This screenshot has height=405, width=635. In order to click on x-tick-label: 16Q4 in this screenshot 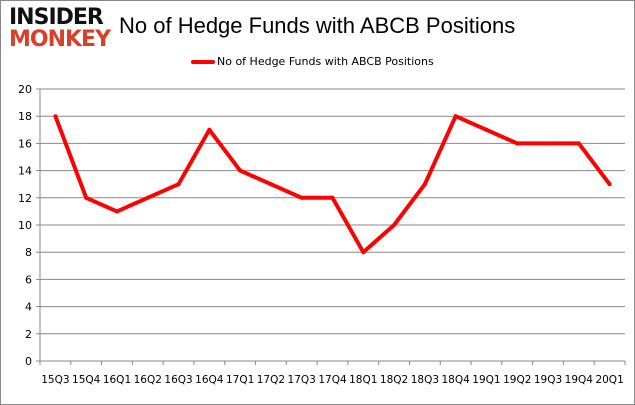, I will do `click(209, 380)`.